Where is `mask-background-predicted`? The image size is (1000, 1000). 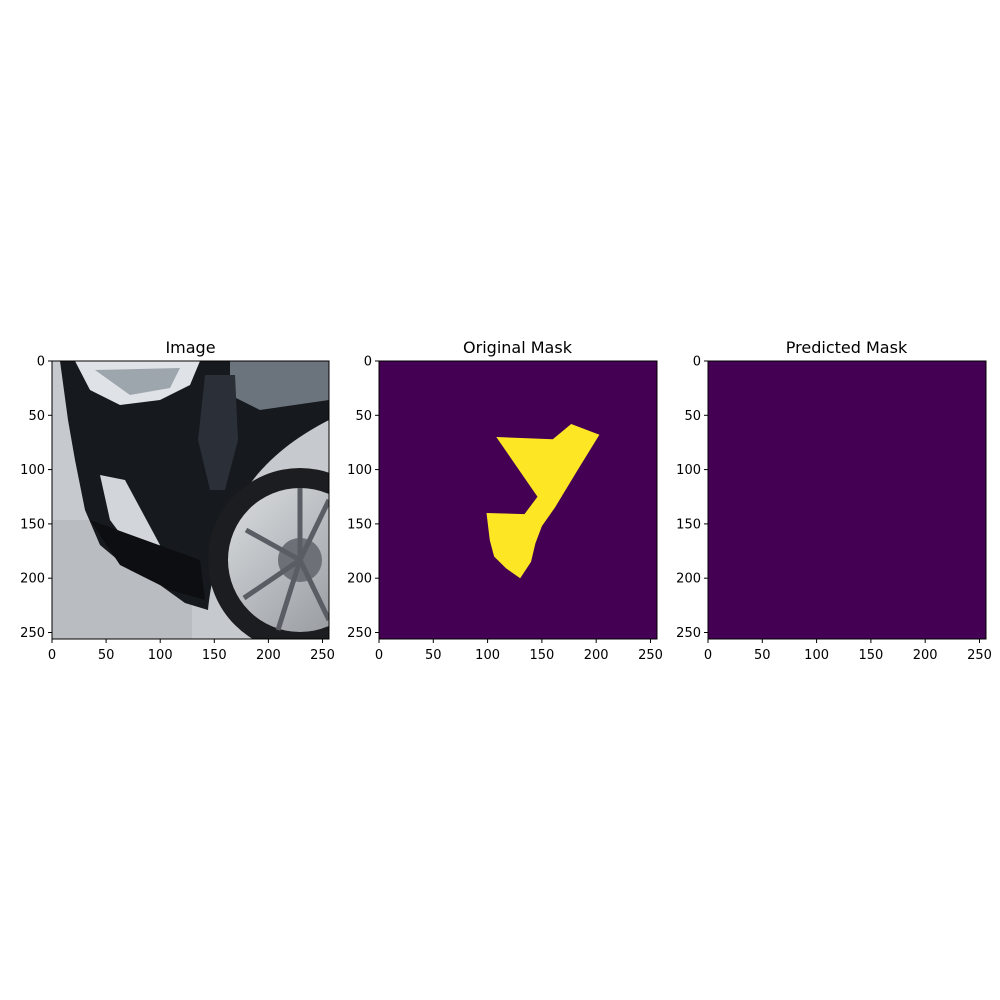 mask-background-predicted is located at coordinates (847, 500).